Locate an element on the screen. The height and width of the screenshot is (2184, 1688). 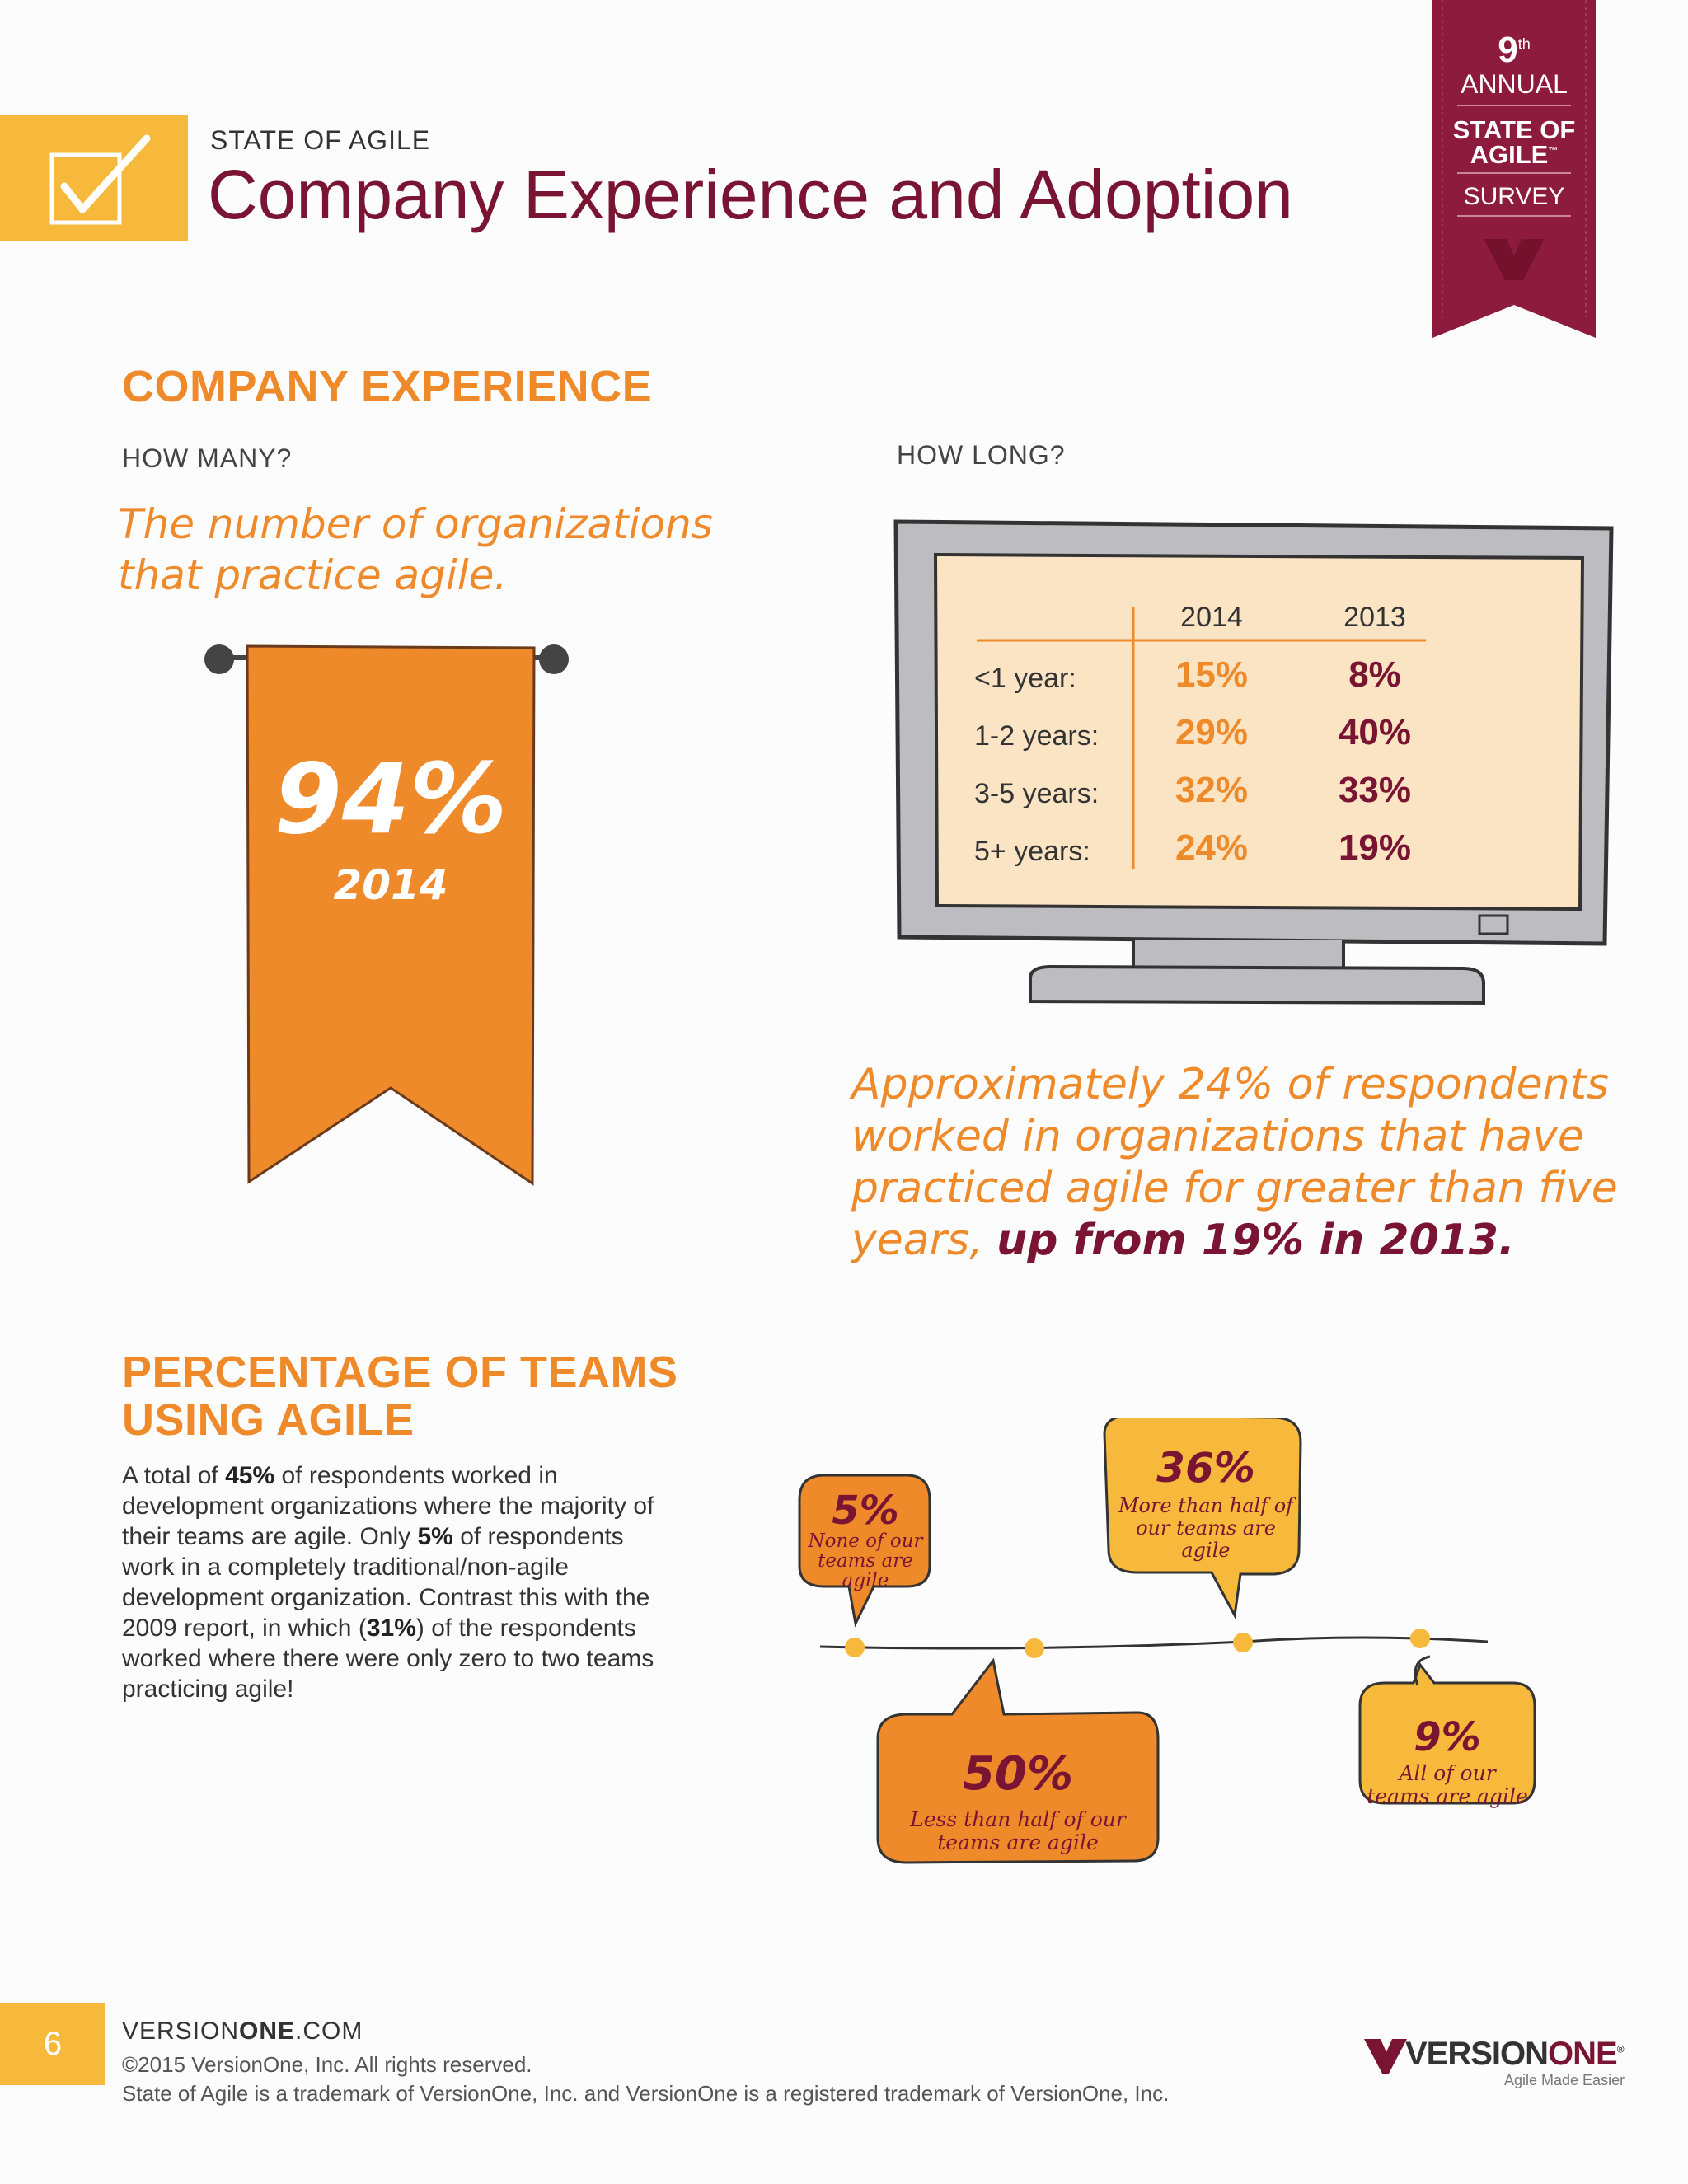
table-header-2013: 2013 is located at coordinates (1374, 617).